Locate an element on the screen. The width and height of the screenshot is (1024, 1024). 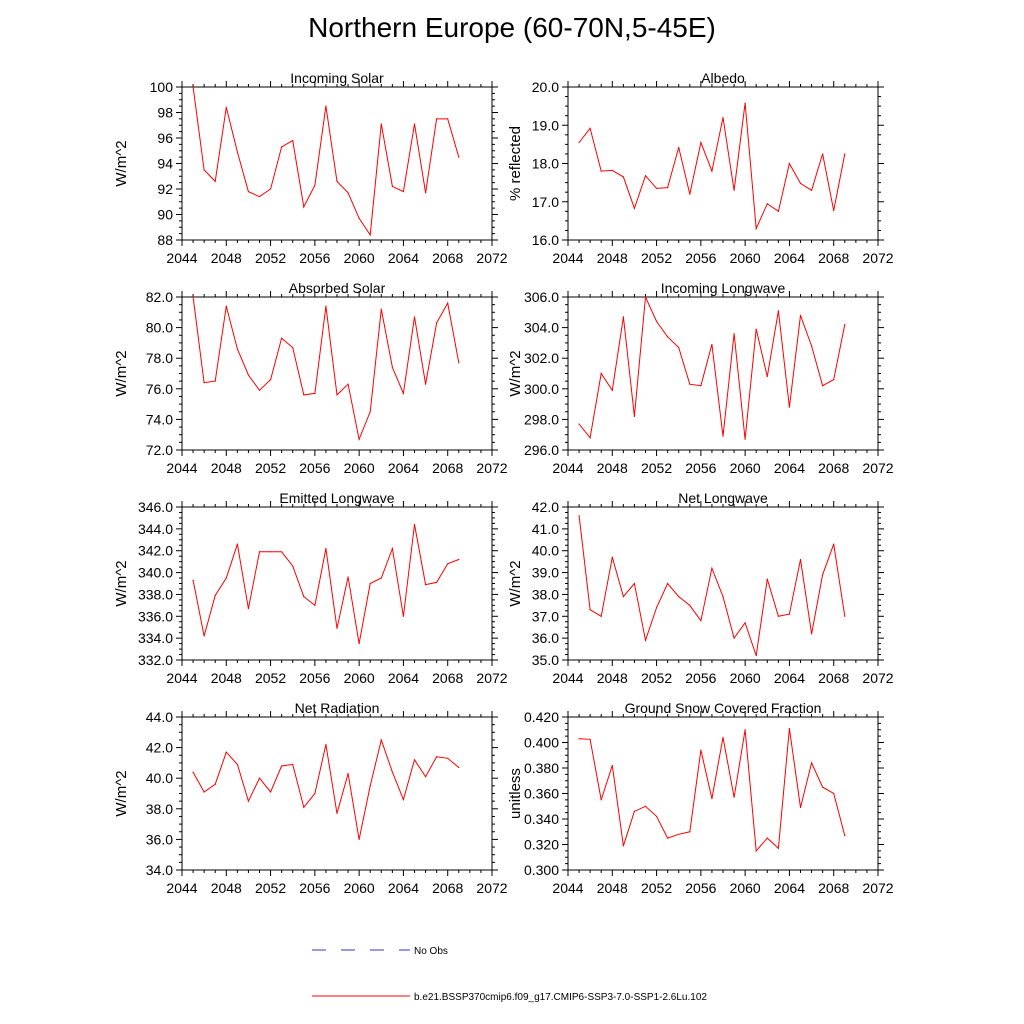
x-tick-label: 2072 is located at coordinates (491, 258).